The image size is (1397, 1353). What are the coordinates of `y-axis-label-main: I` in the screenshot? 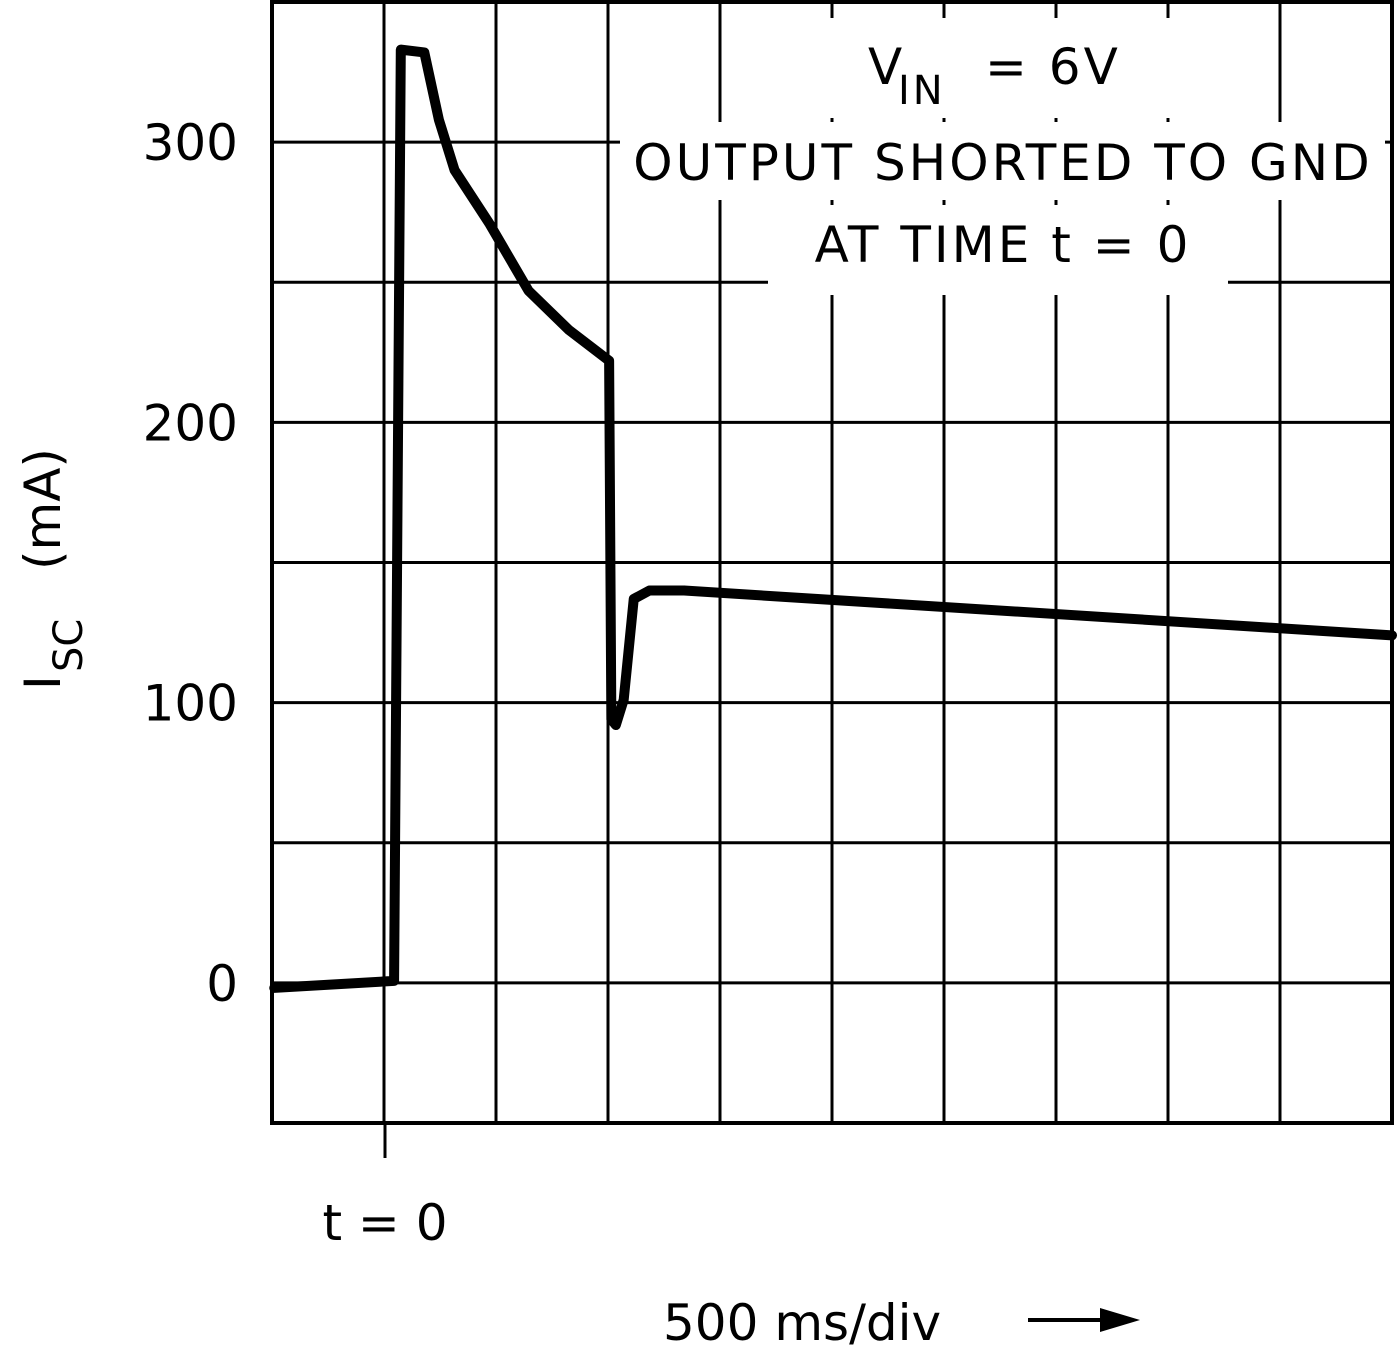 It's located at (43, 682).